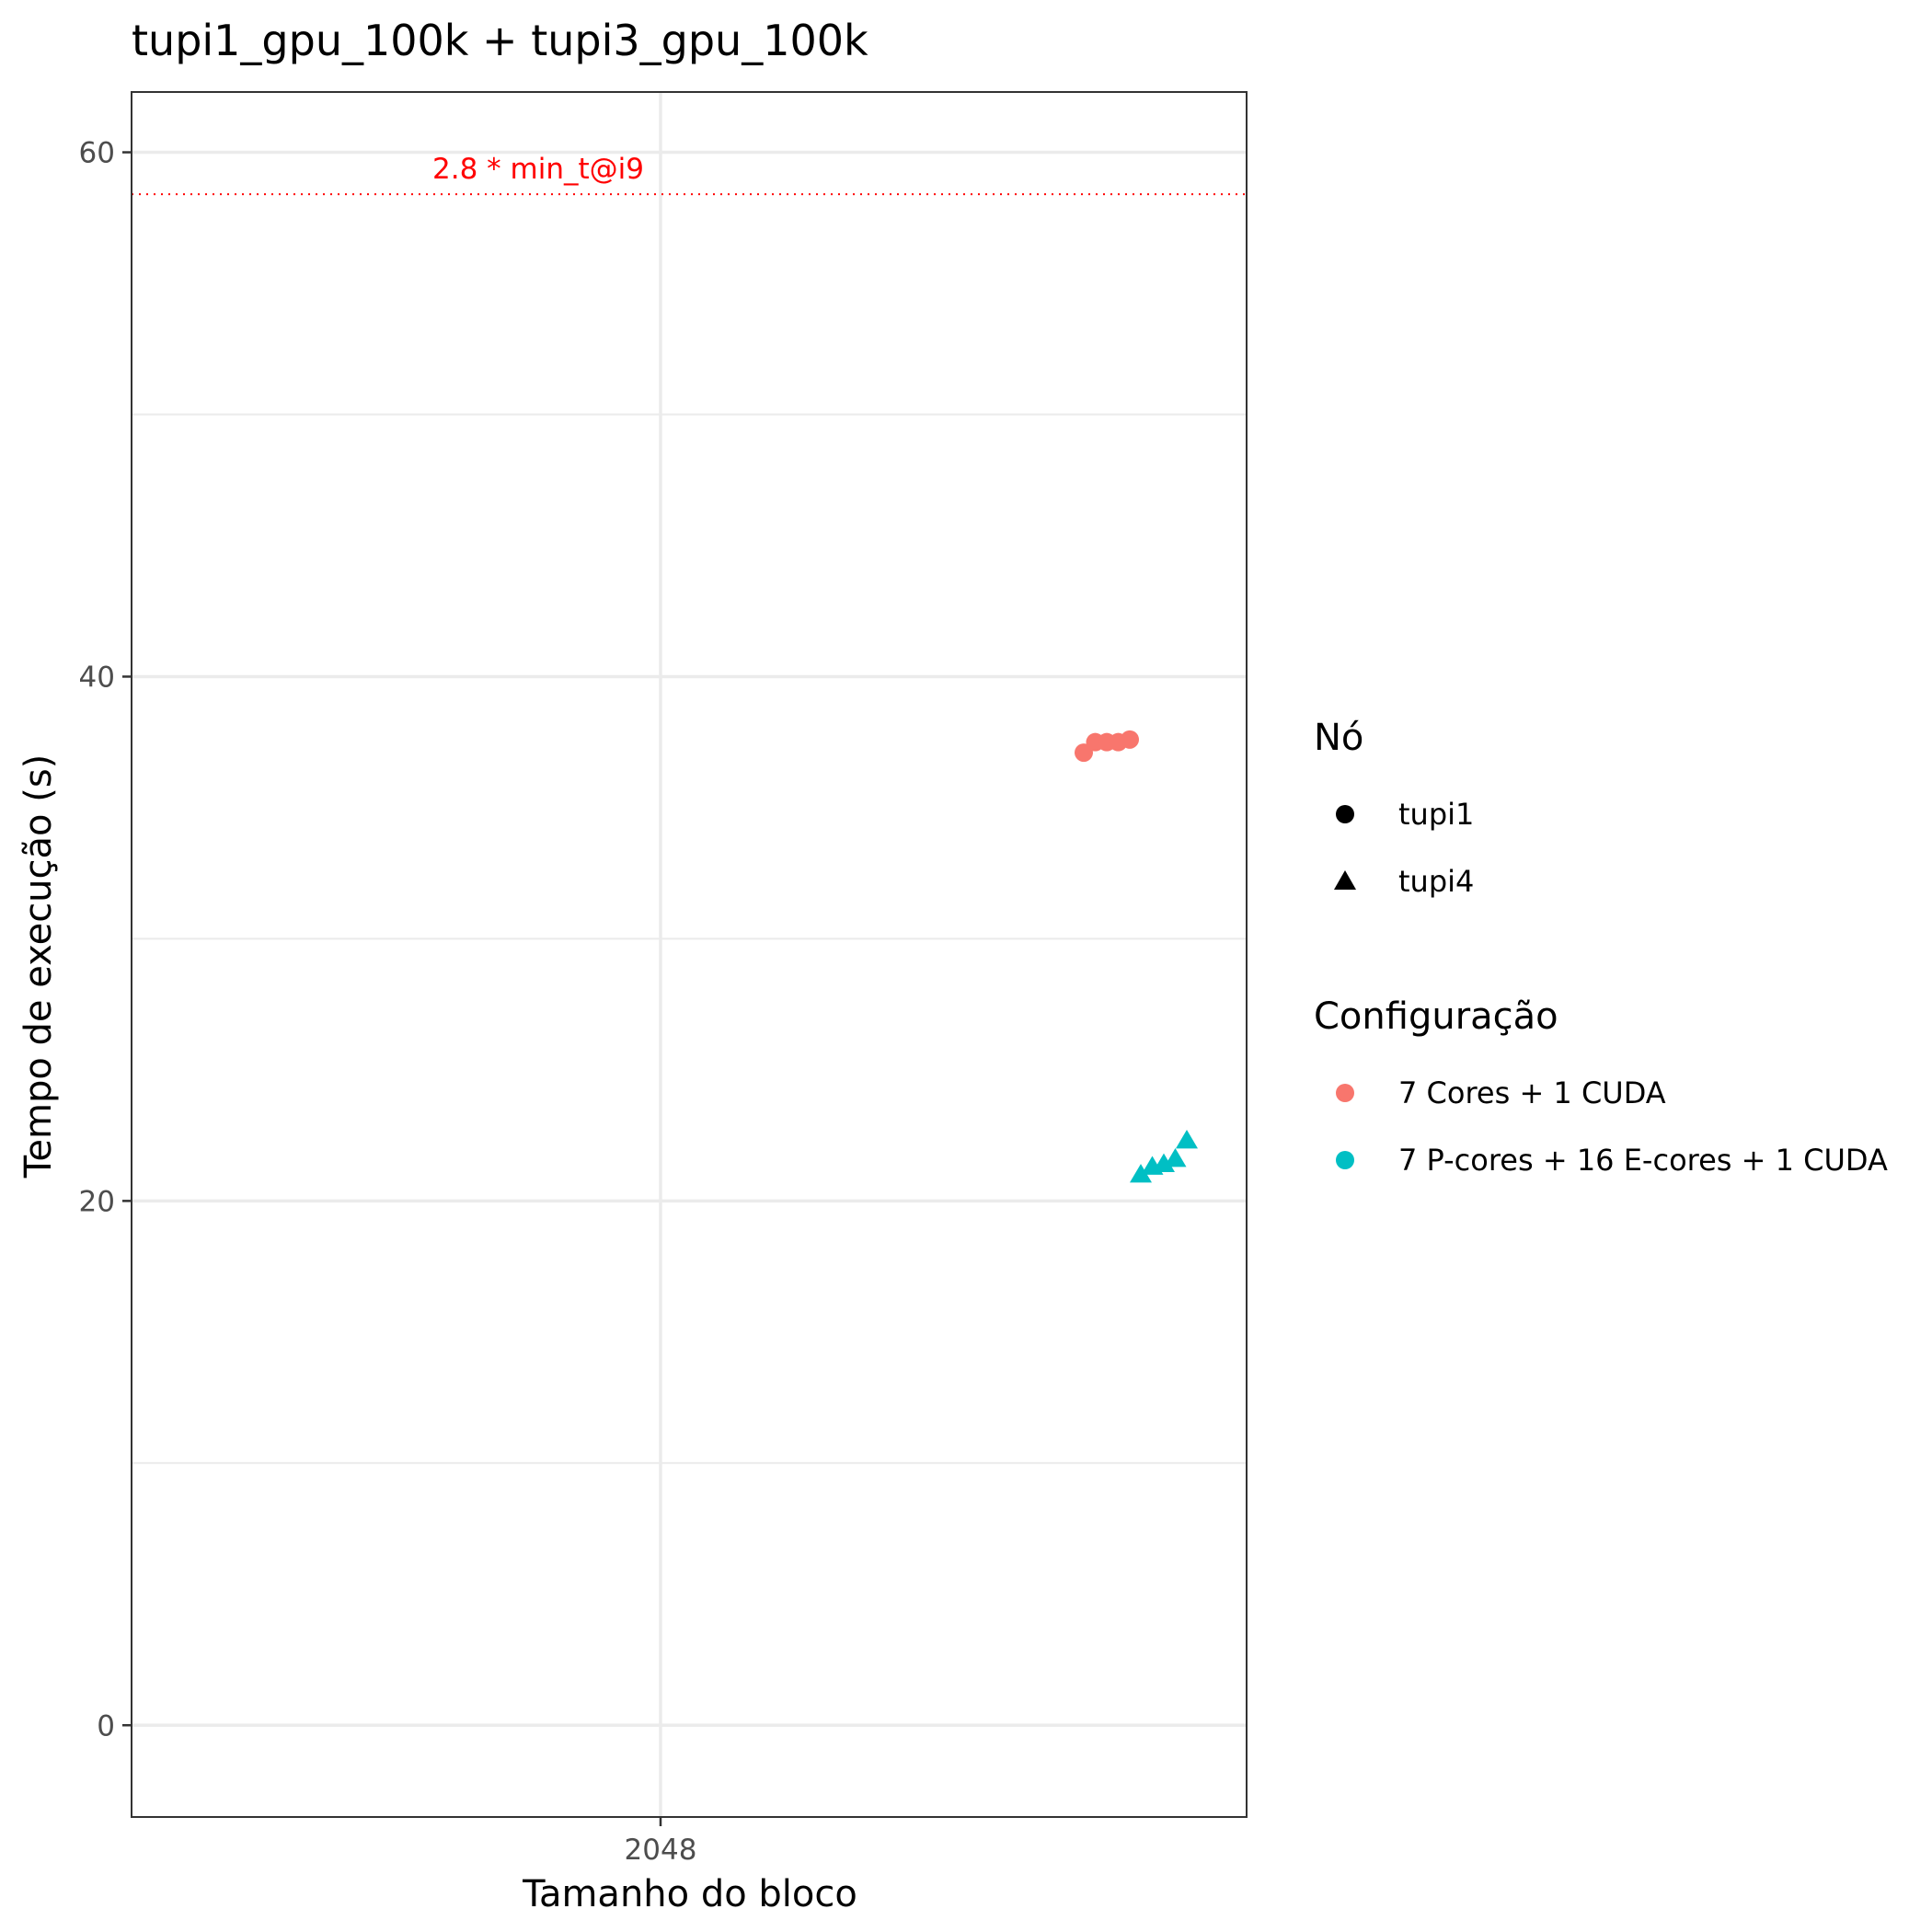 This screenshot has height=1932, width=1932. Describe the element at coordinates (97, 677) in the screenshot. I see `y-tick-label: 40` at that location.